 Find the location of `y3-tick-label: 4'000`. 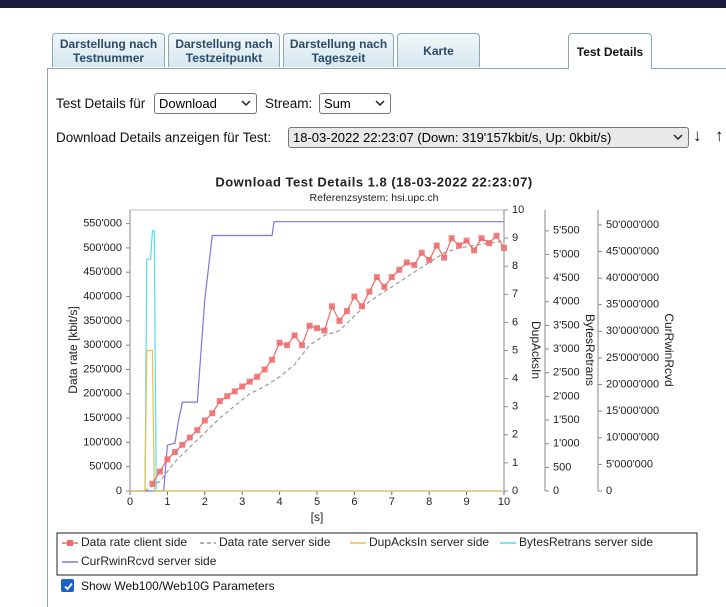

y3-tick-label: 4'000 is located at coordinates (566, 302).